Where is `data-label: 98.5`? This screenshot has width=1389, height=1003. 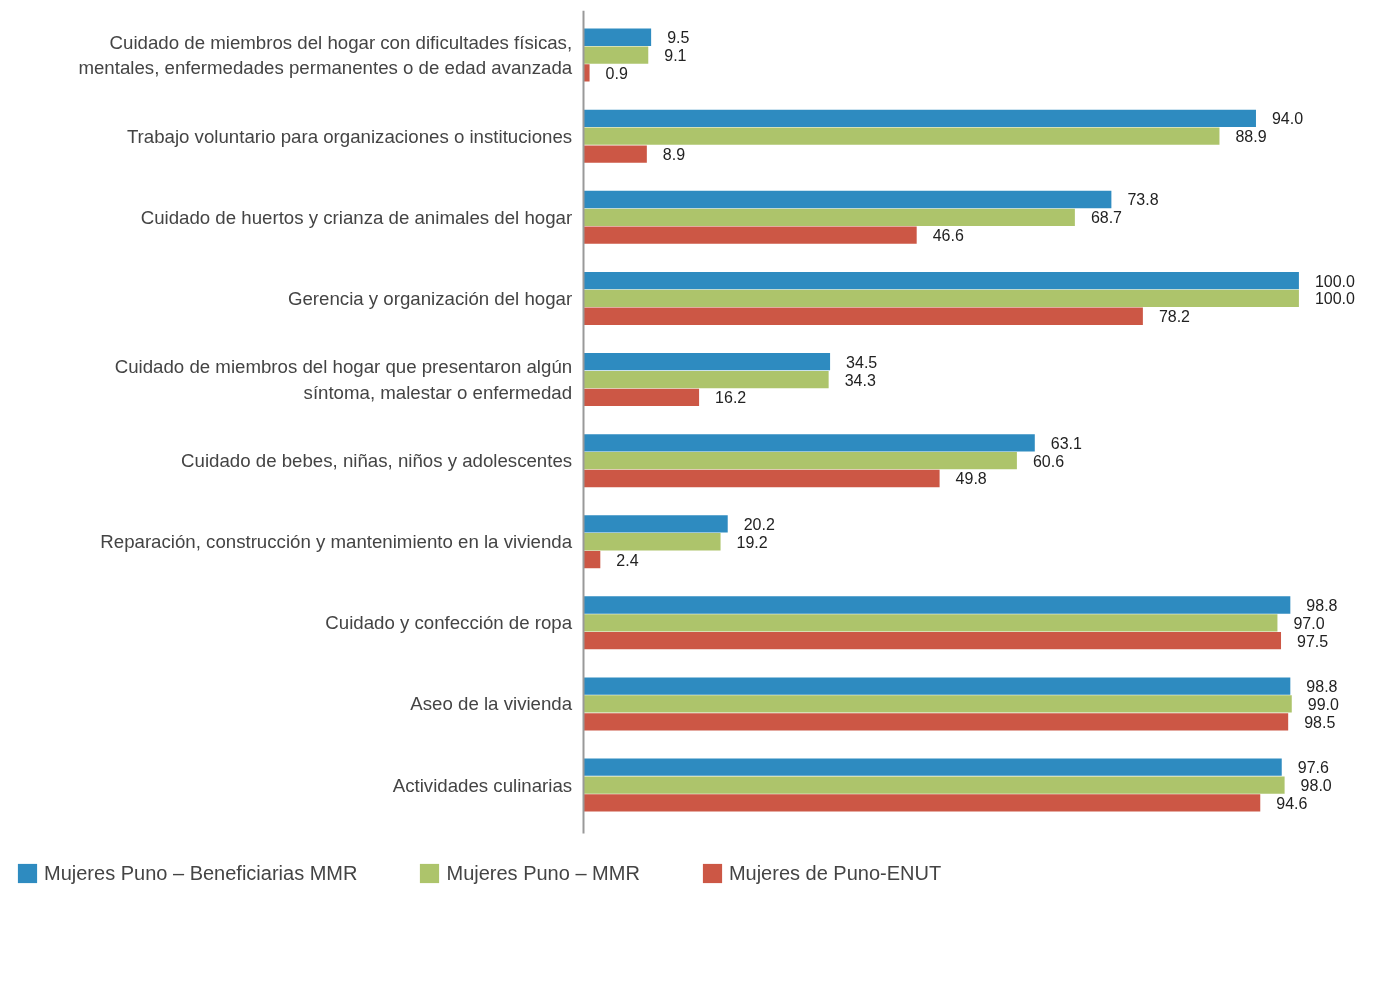 data-label: 98.5 is located at coordinates (1320, 722).